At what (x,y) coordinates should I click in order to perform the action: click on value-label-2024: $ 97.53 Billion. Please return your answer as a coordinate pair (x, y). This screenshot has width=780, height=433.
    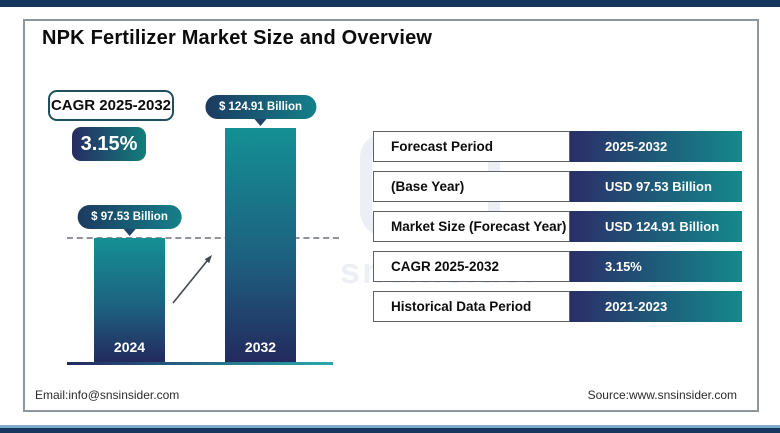
    Looking at the image, I should click on (129, 217).